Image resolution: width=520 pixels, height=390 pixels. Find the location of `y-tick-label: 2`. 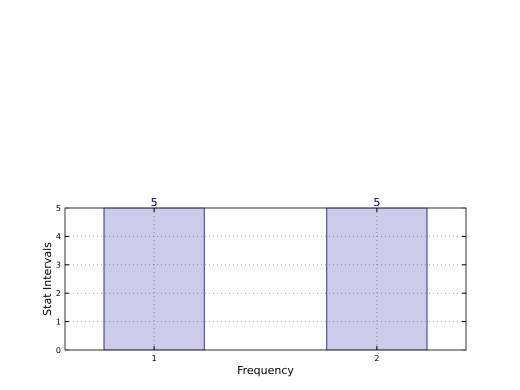

y-tick-label: 2 is located at coordinates (58, 293).